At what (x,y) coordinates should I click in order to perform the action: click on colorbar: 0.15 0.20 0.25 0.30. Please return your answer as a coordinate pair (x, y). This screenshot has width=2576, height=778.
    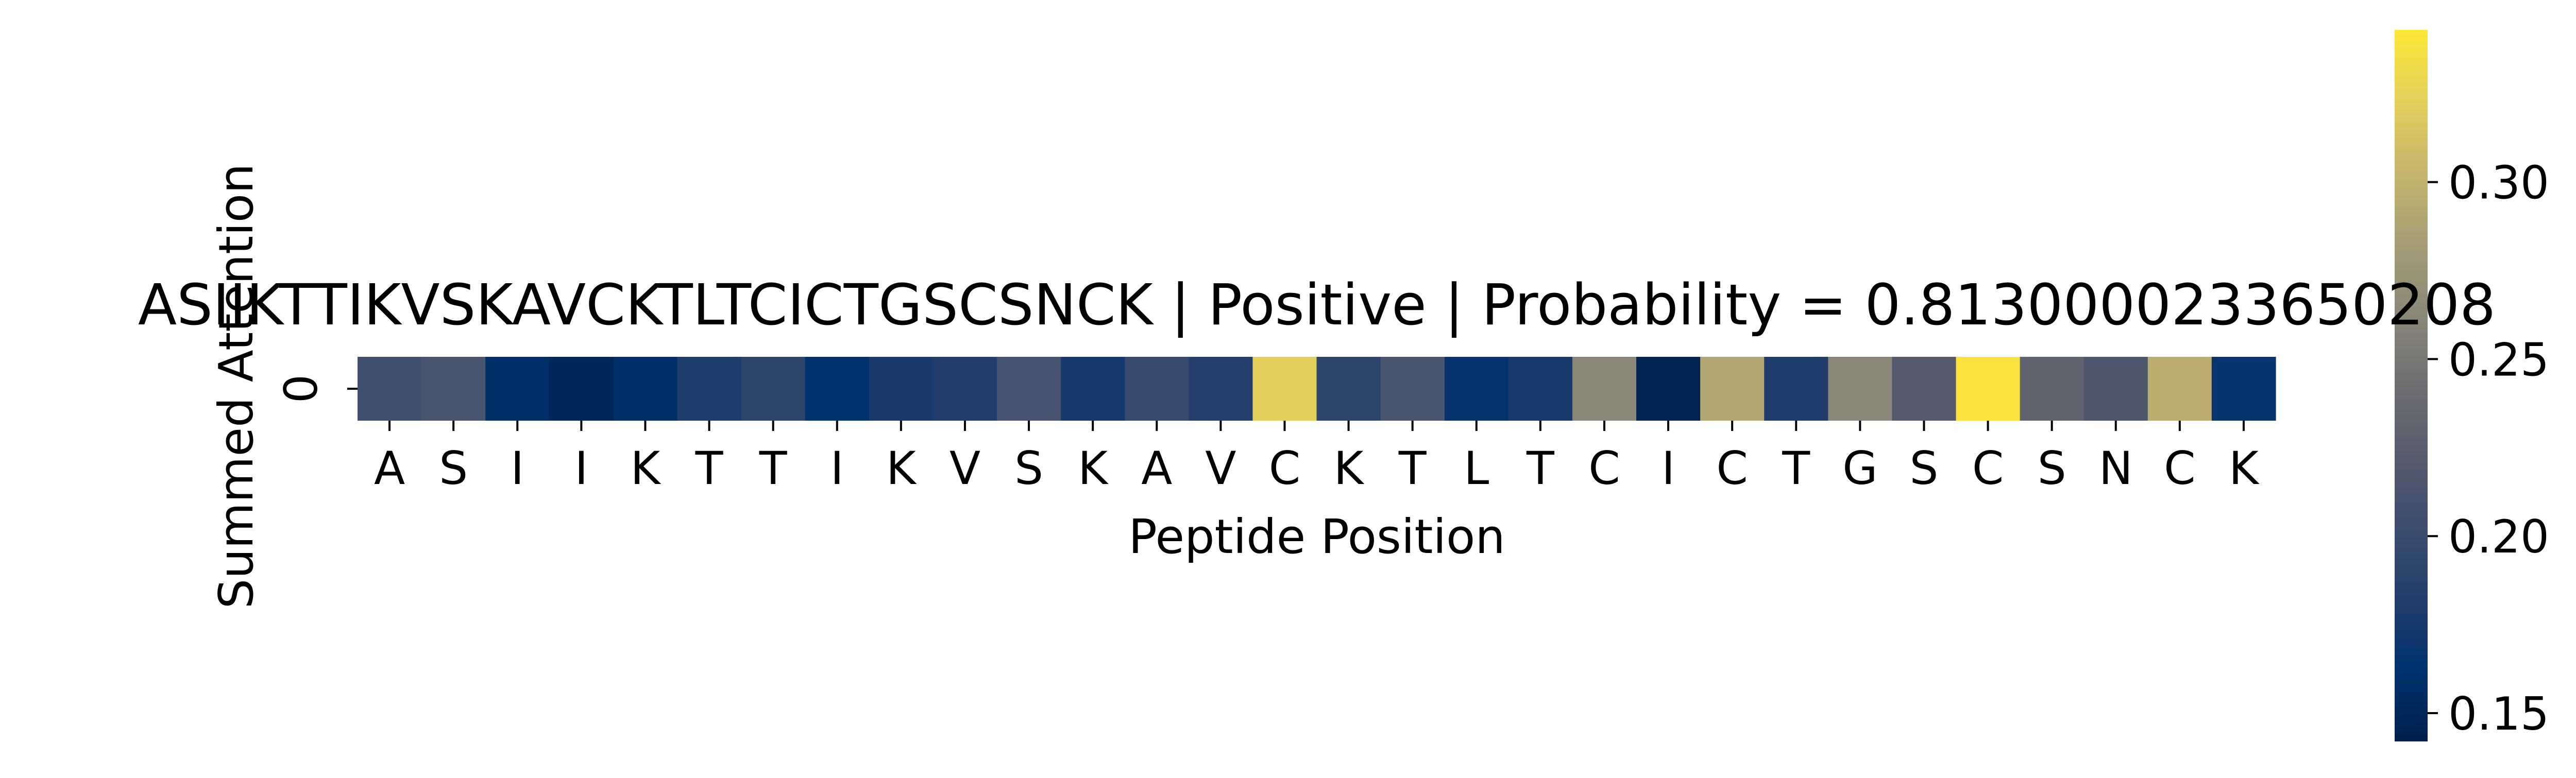
    Looking at the image, I should click on (2472, 385).